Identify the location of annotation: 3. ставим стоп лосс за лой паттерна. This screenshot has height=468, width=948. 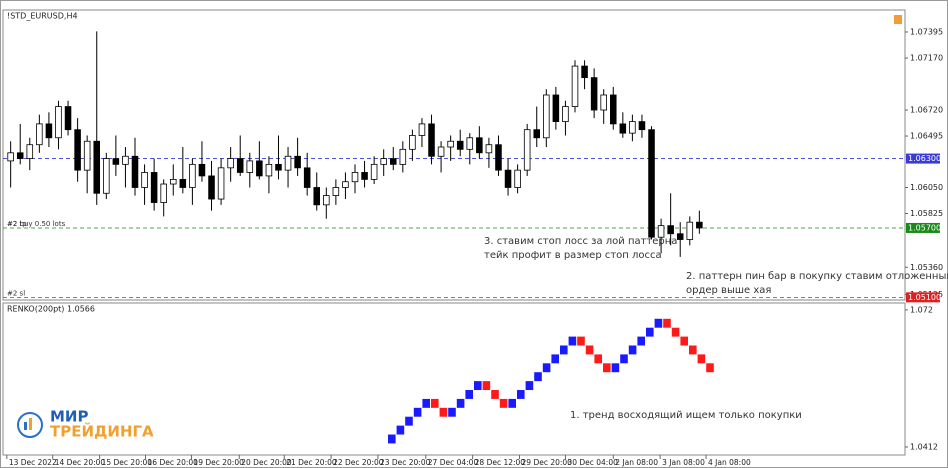
(580, 241).